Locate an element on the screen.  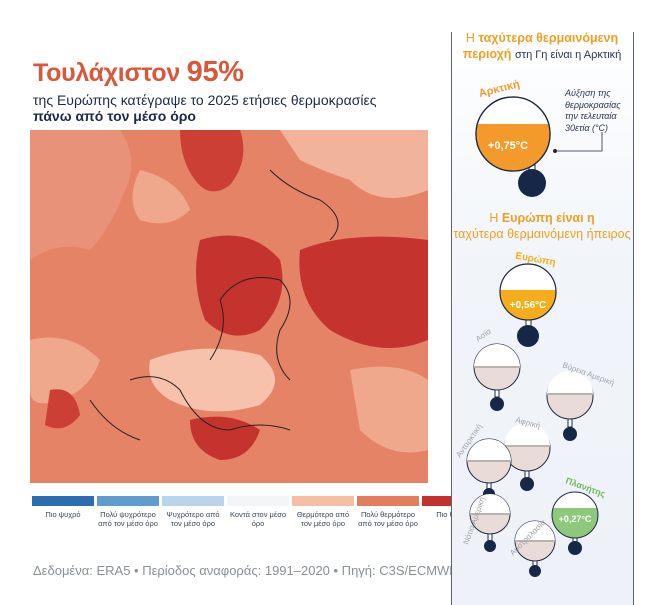
thermometer-planet: +0,27°C Πλανήτης is located at coordinates (579, 515).